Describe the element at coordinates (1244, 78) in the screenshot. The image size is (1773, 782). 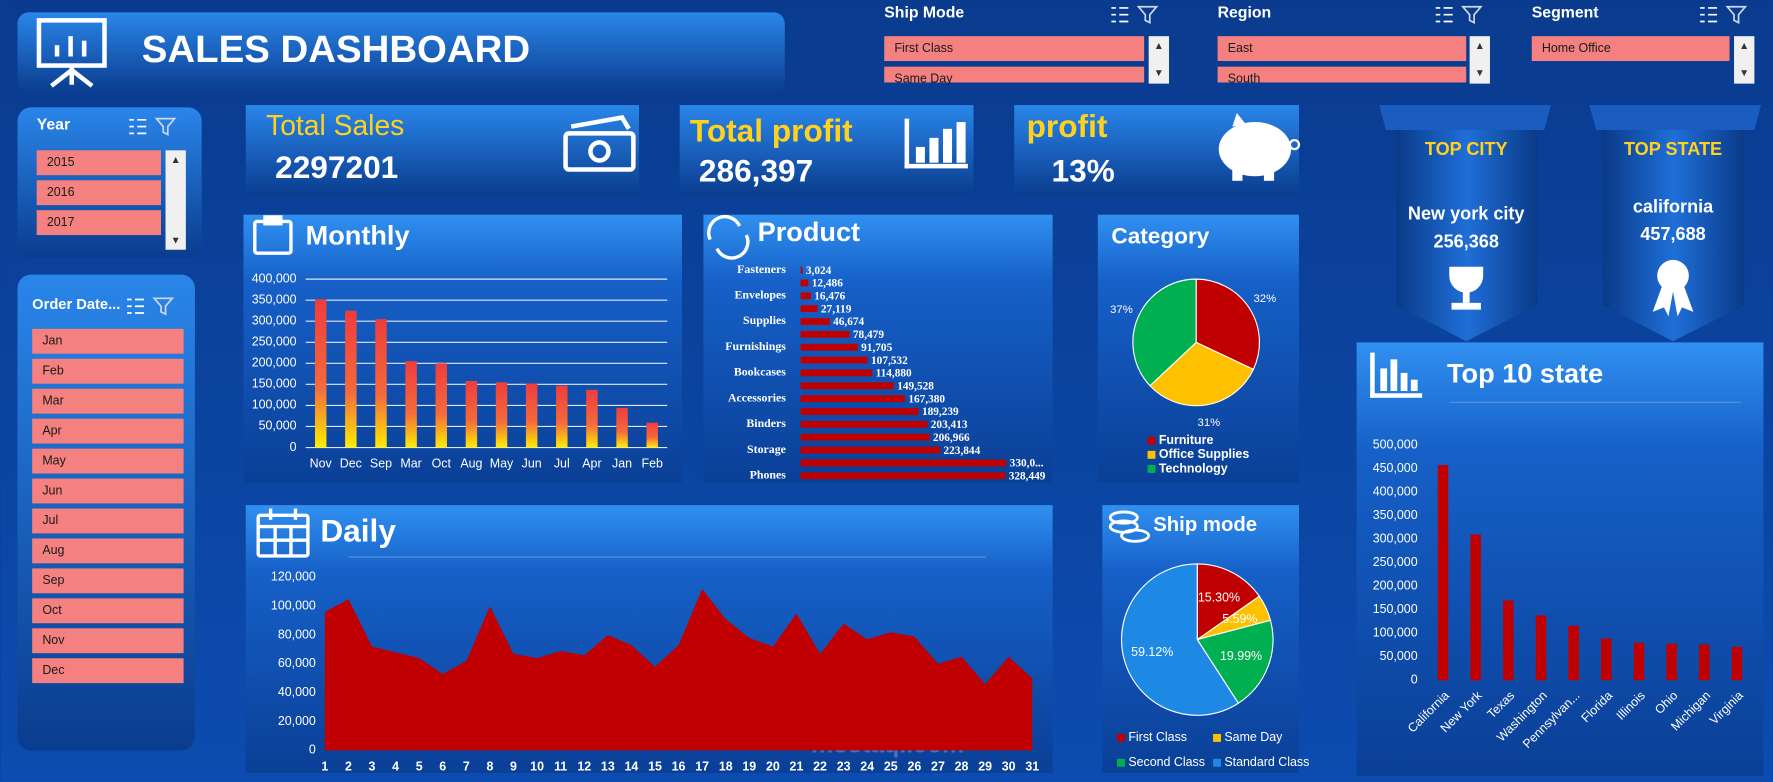
I see `slicer-item-label: South` at that location.